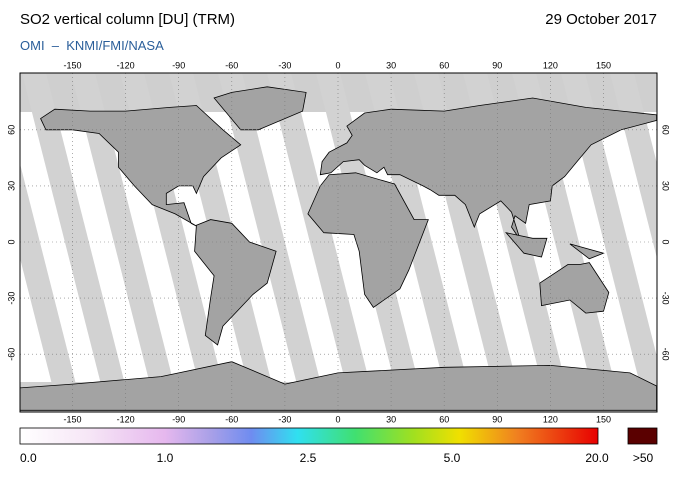 This screenshot has height=480, width=676. I want to click on colorbar-label: 1.0, so click(165, 458).